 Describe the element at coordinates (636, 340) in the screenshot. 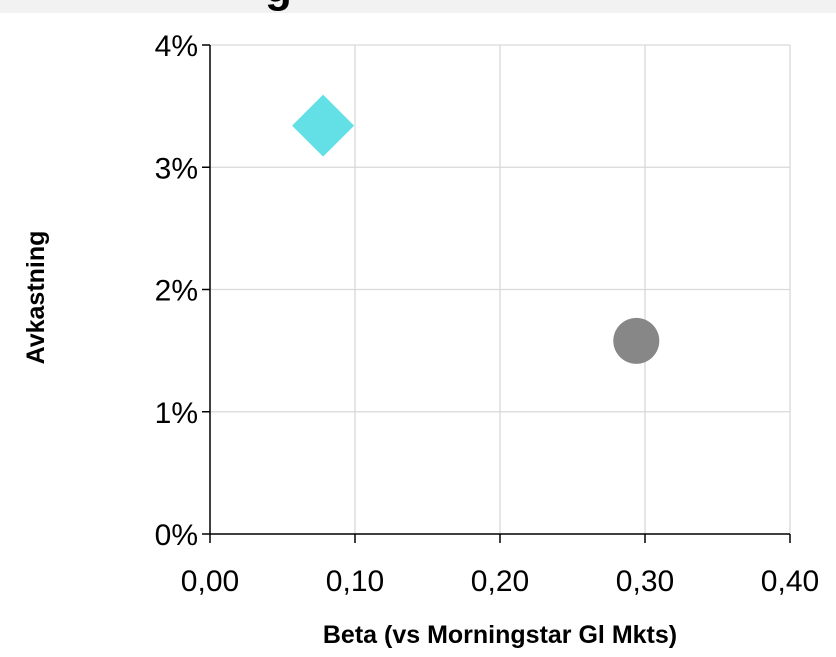

I see `circle-data-point` at that location.